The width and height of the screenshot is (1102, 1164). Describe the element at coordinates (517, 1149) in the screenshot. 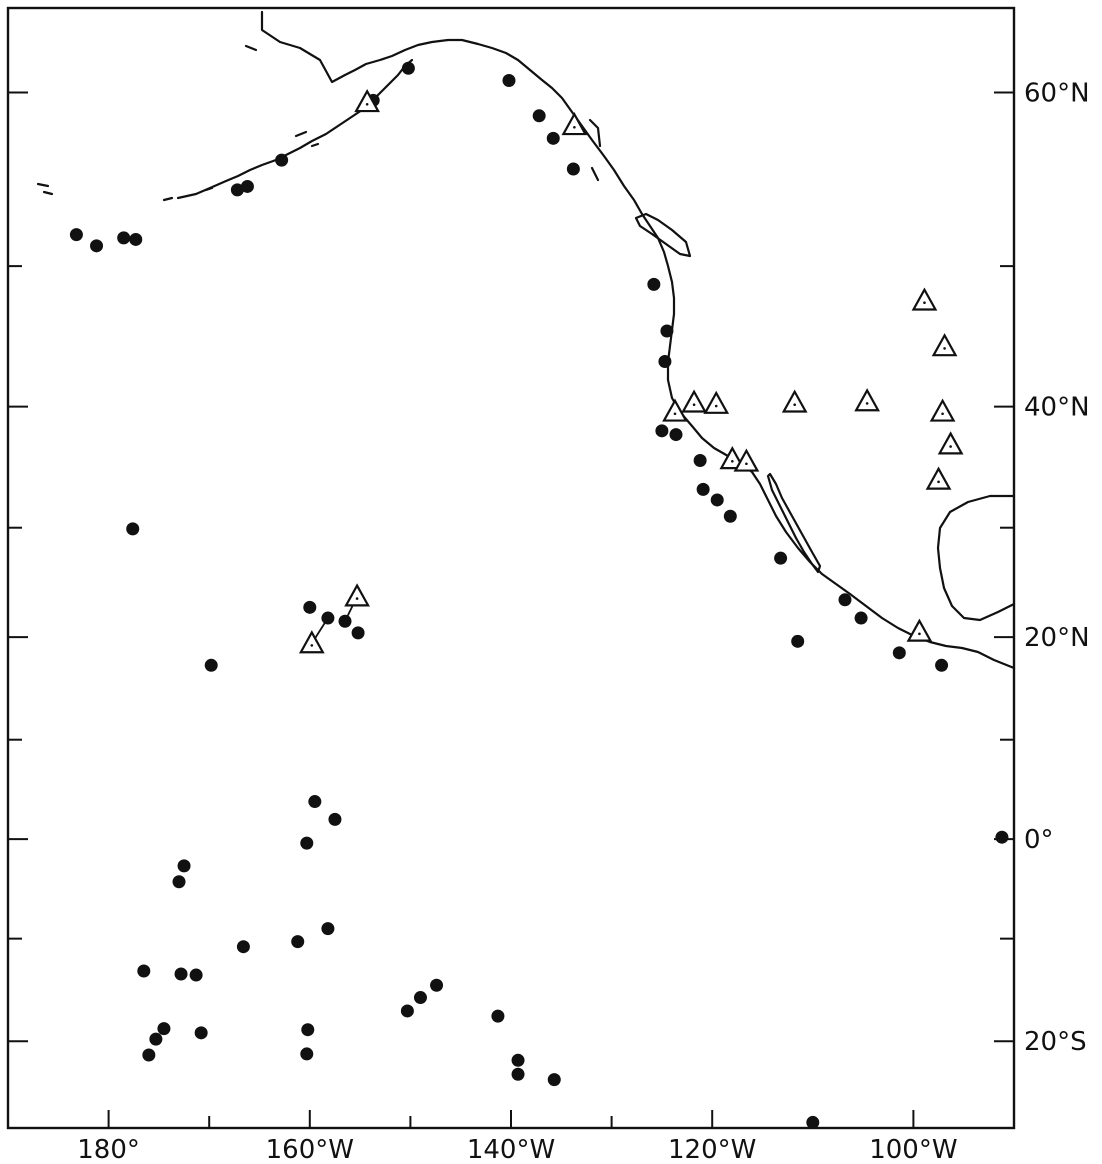

I see `longitude-labels: 180° 160°W 140°W 120°W 100°W` at that location.